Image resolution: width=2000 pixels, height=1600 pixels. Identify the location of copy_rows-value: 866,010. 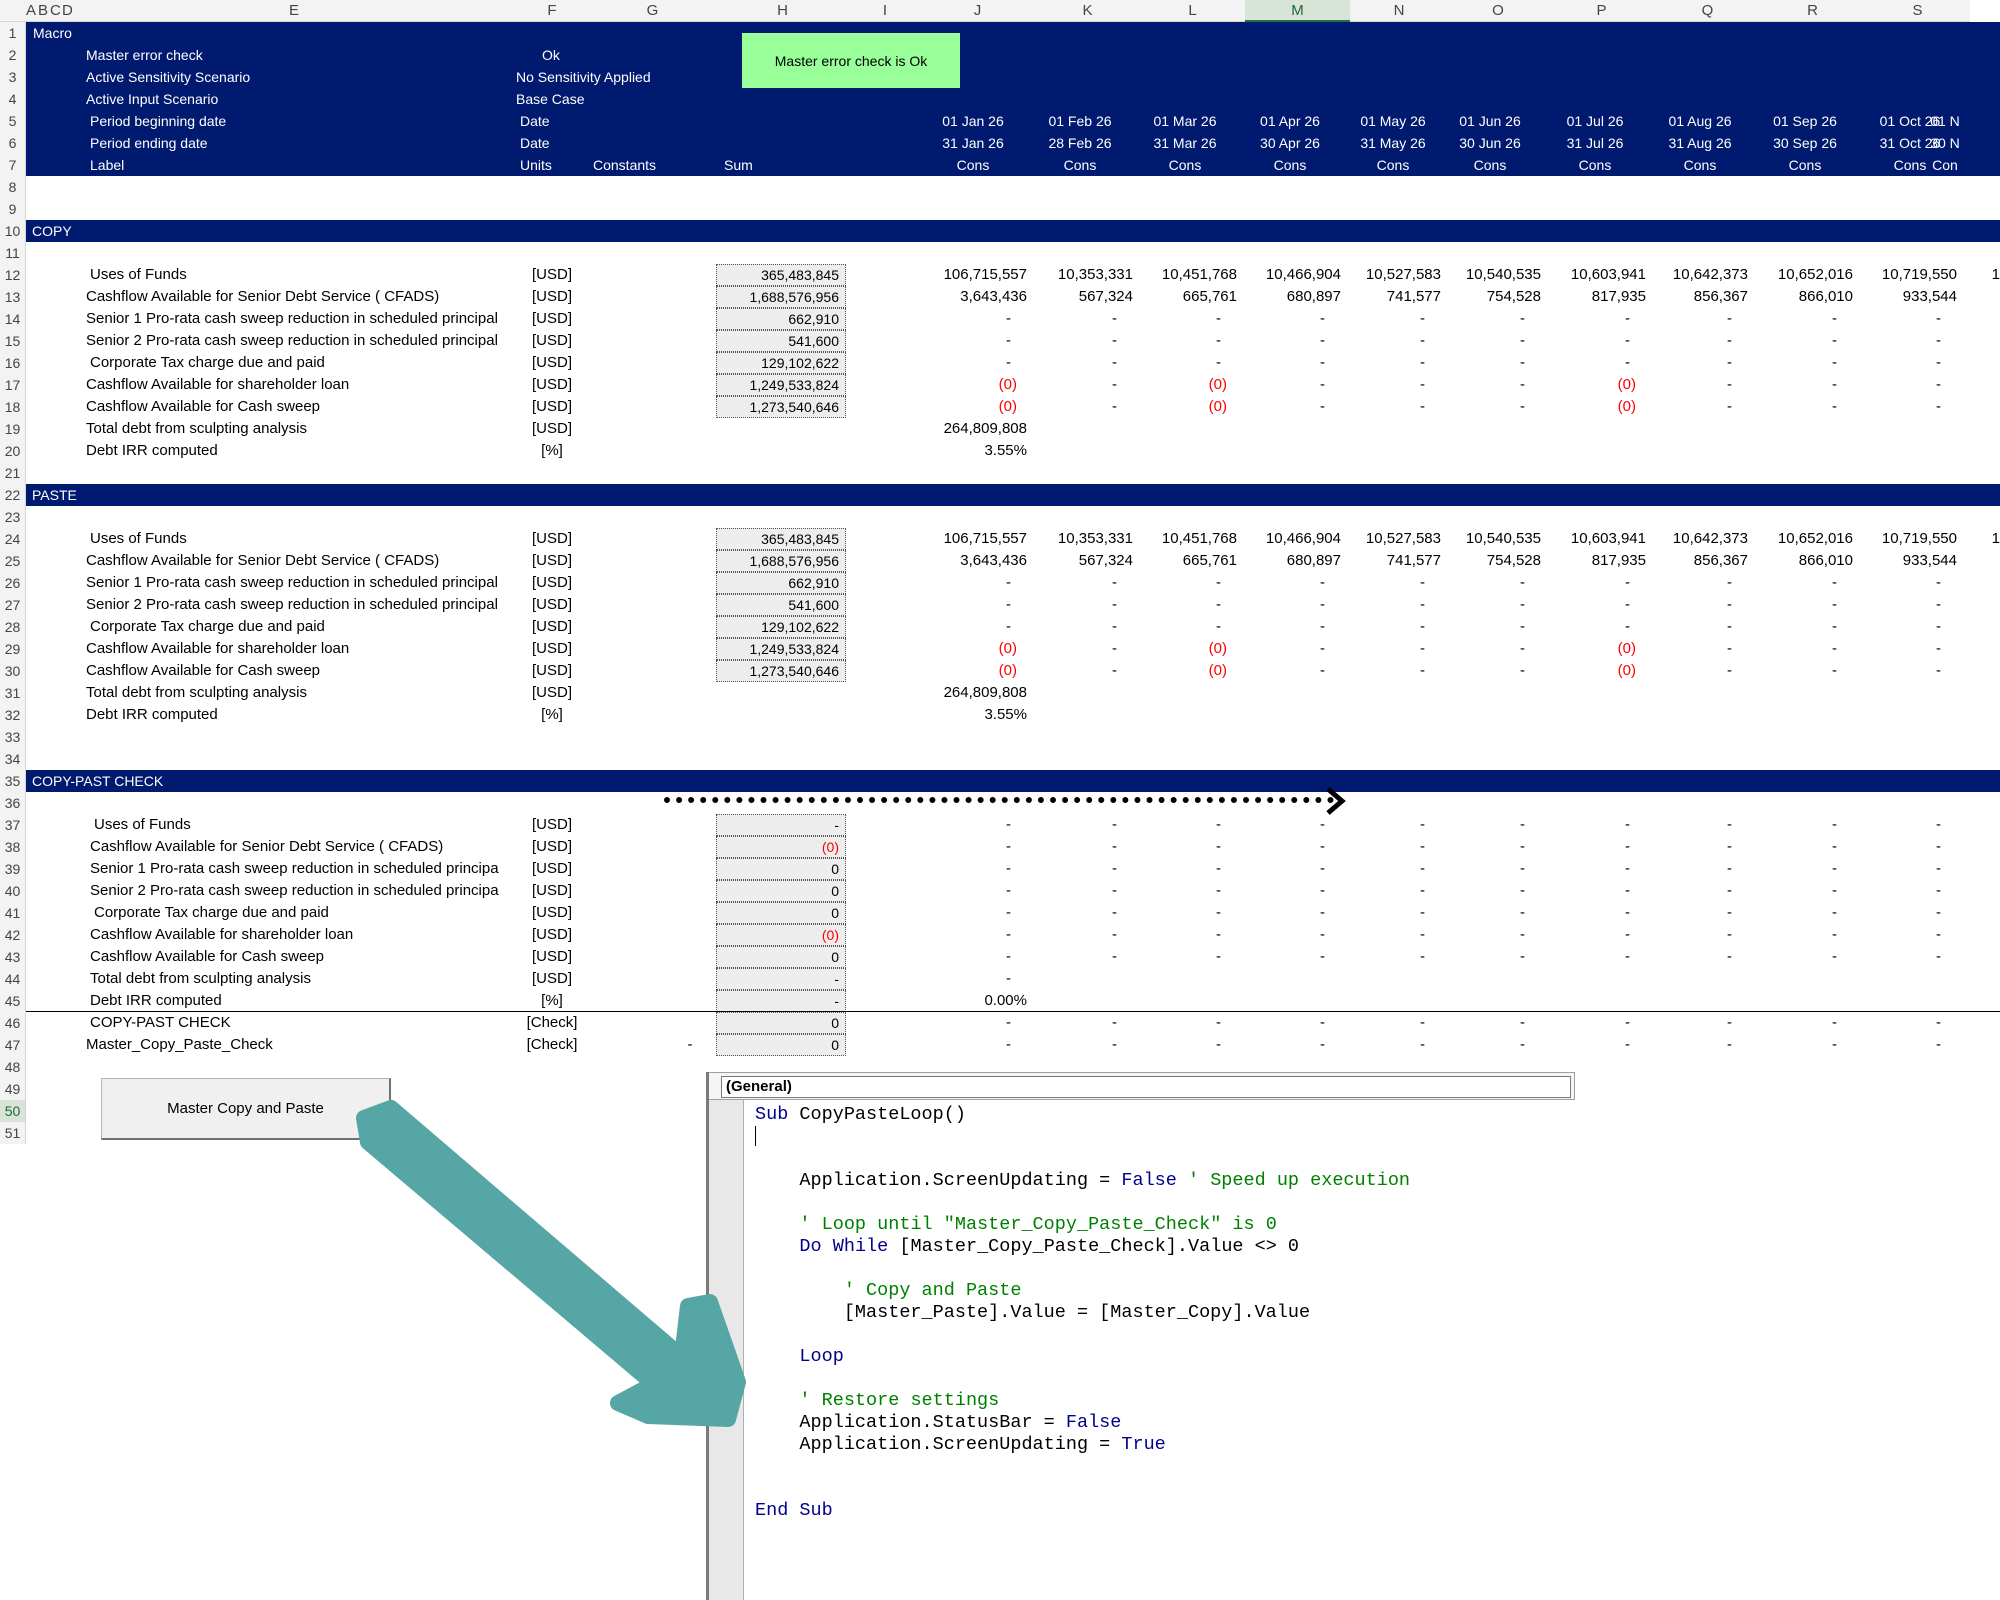
(1825, 296).